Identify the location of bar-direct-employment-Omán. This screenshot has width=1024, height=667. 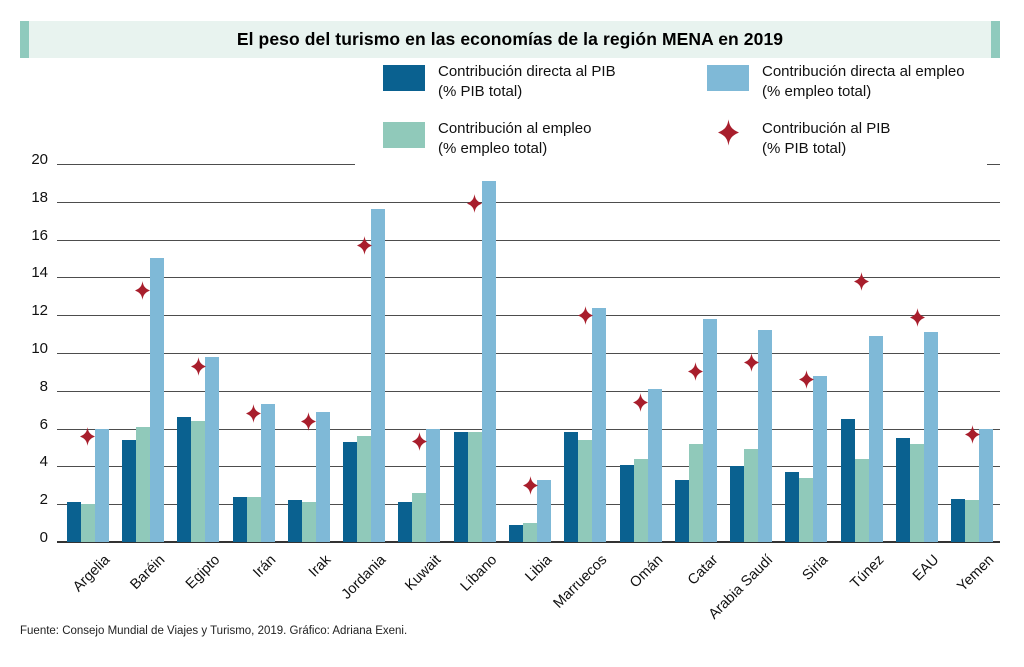
(655, 465).